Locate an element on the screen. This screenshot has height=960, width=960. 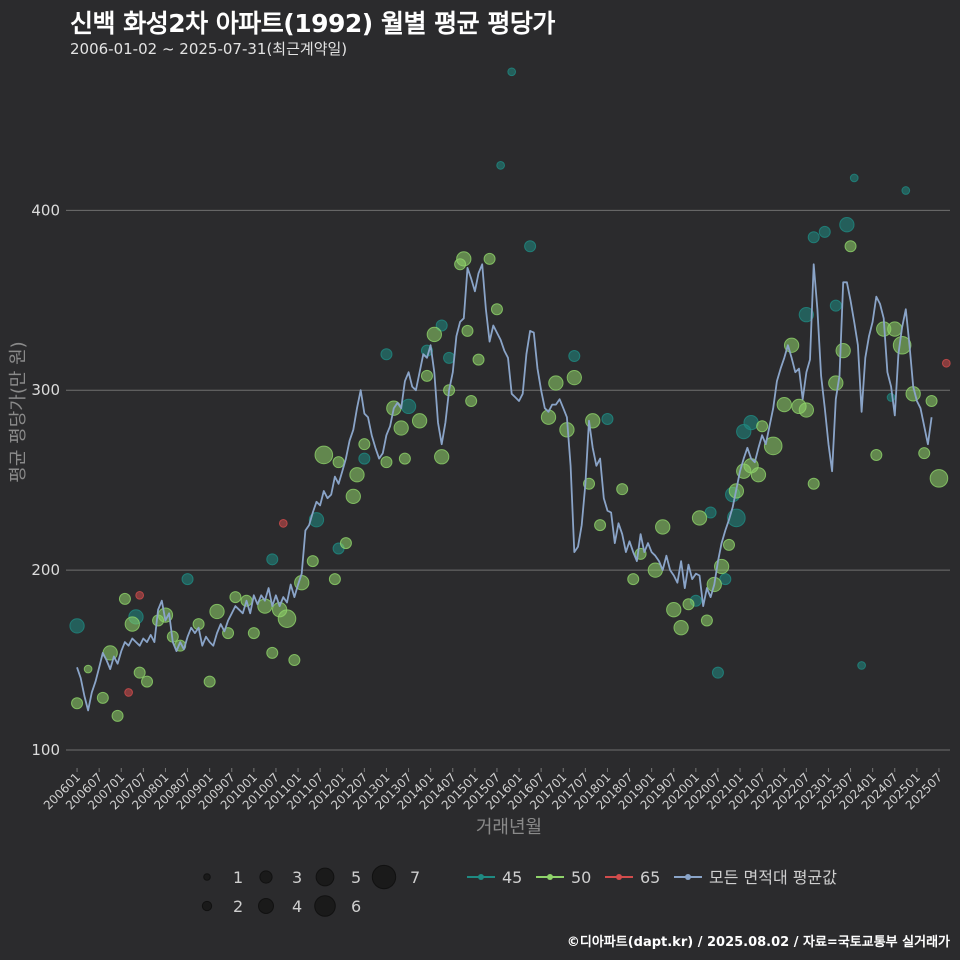
chart-subtitle: 2006-01-02 ~ 2025-07-31(최근계약일) is located at coordinates (209, 49).